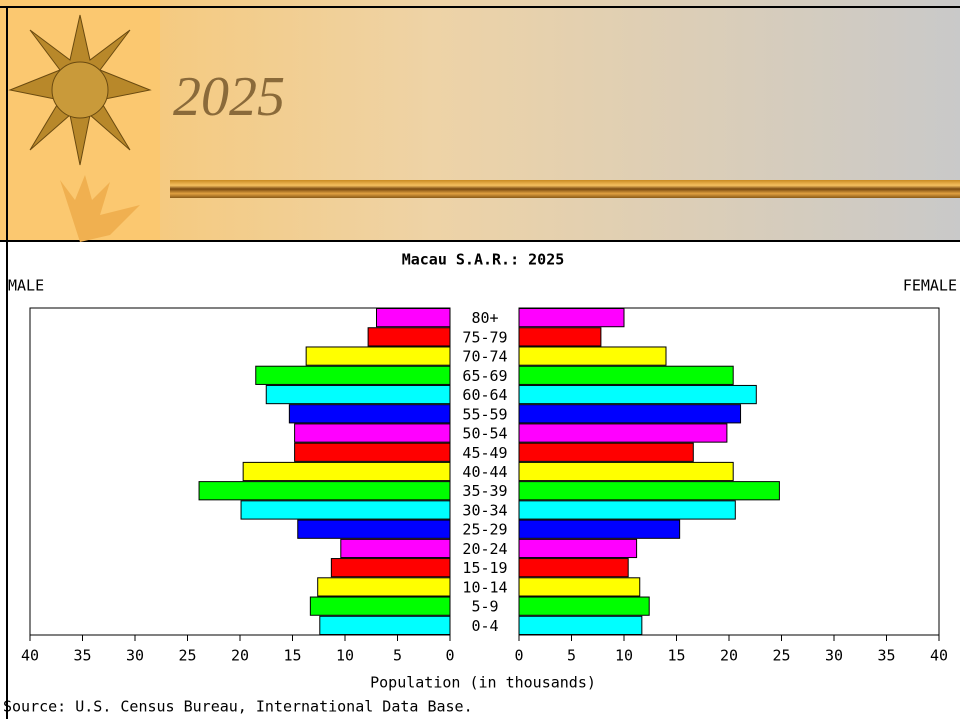  I want to click on age-label: 75-79, so click(484, 337).